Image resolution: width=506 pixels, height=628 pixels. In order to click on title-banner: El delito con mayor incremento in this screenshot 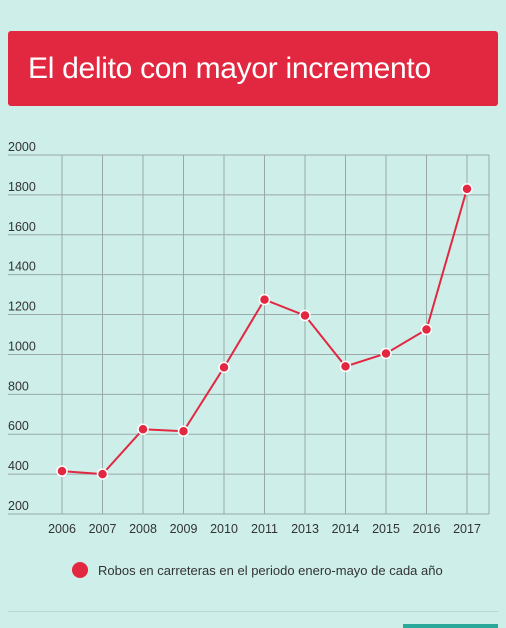, I will do `click(253, 68)`.